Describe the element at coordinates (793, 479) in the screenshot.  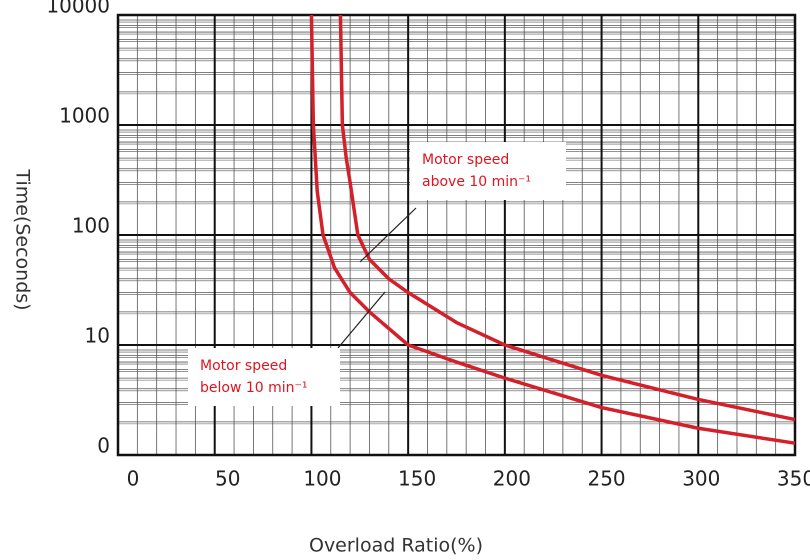
I see `x-tick-label: 350` at that location.